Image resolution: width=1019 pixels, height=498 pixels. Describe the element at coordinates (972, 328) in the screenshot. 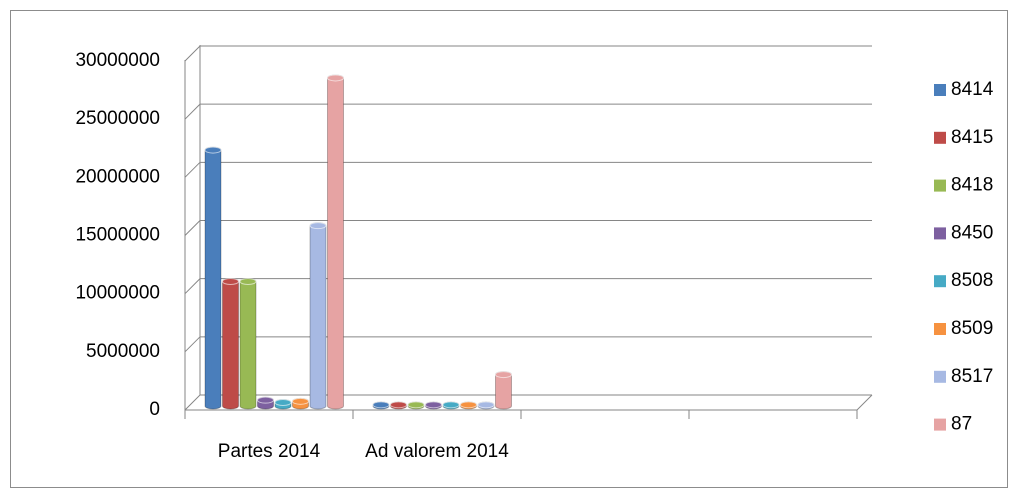

I see `legend-label: 8509` at that location.